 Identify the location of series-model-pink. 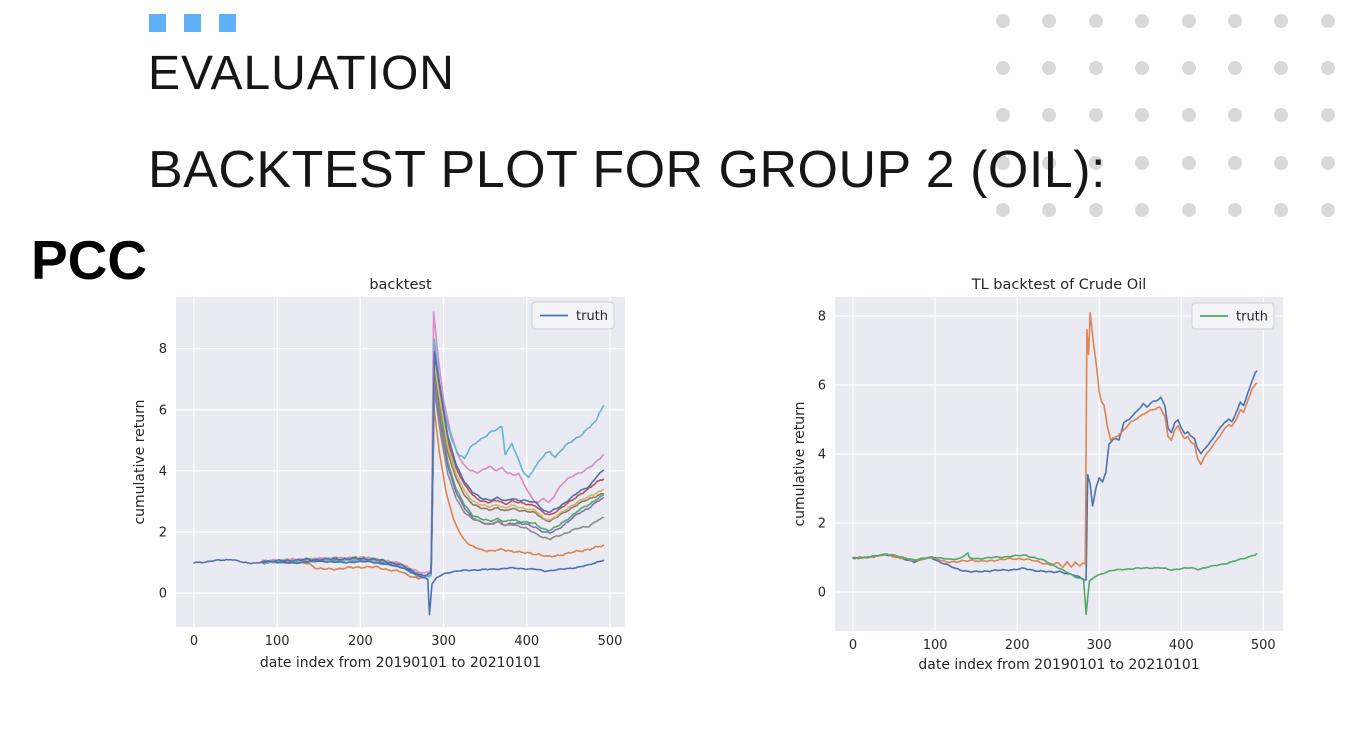
(433, 442).